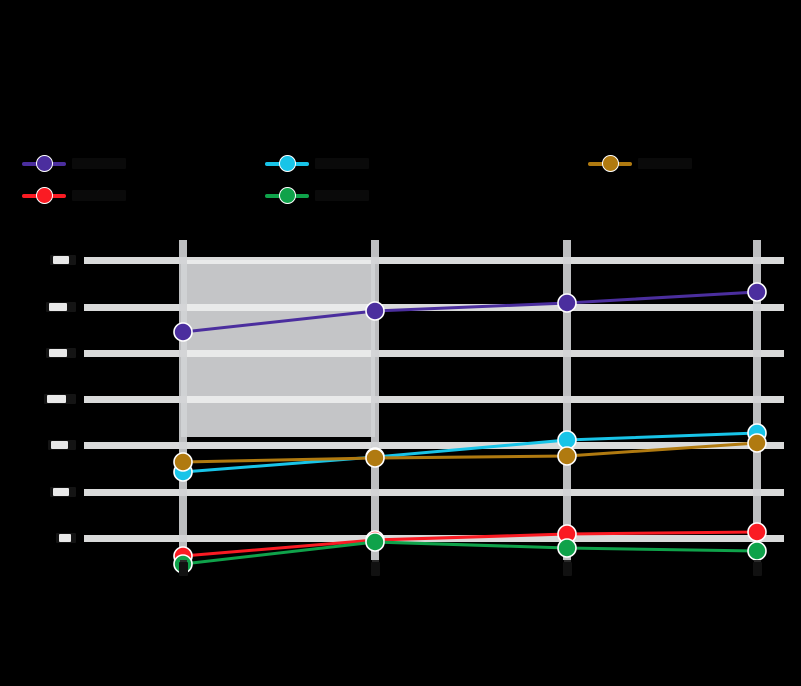  I want to click on shaded-region, so click(278, 348).